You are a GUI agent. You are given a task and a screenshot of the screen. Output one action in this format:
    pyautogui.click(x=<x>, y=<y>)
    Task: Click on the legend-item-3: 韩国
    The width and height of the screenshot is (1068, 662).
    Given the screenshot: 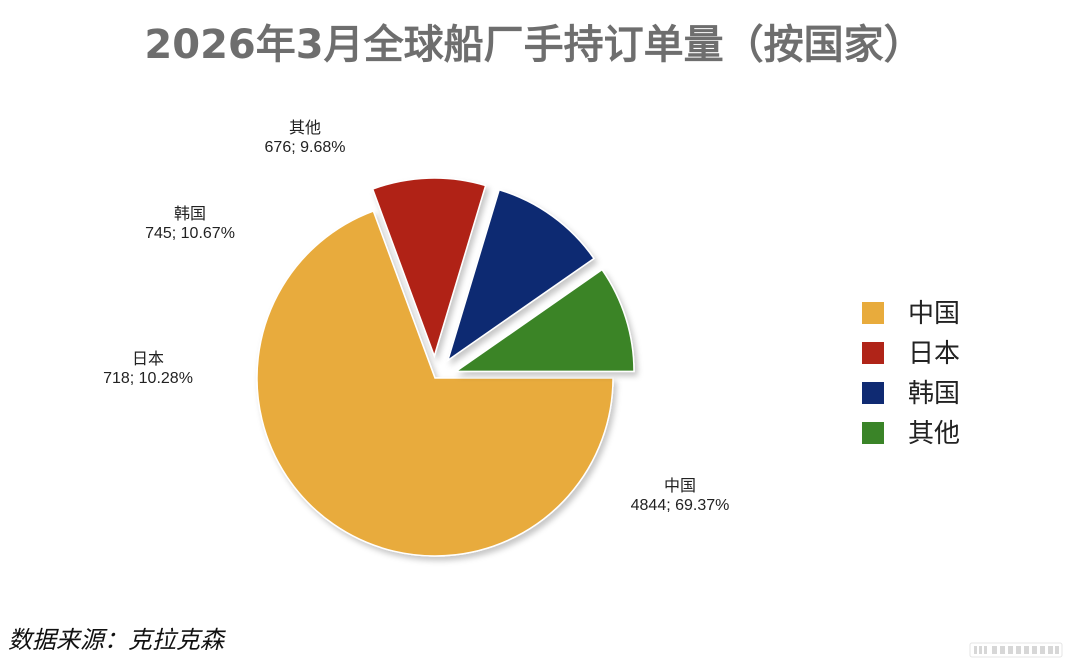 What is the action you would take?
    pyautogui.click(x=911, y=394)
    